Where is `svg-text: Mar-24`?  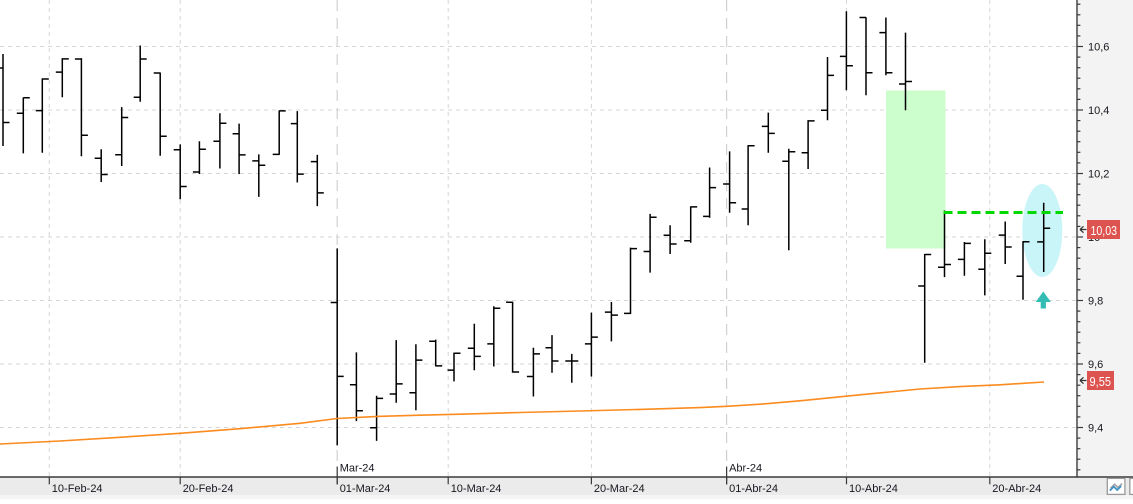 svg-text: Mar-24 is located at coordinates (357, 469).